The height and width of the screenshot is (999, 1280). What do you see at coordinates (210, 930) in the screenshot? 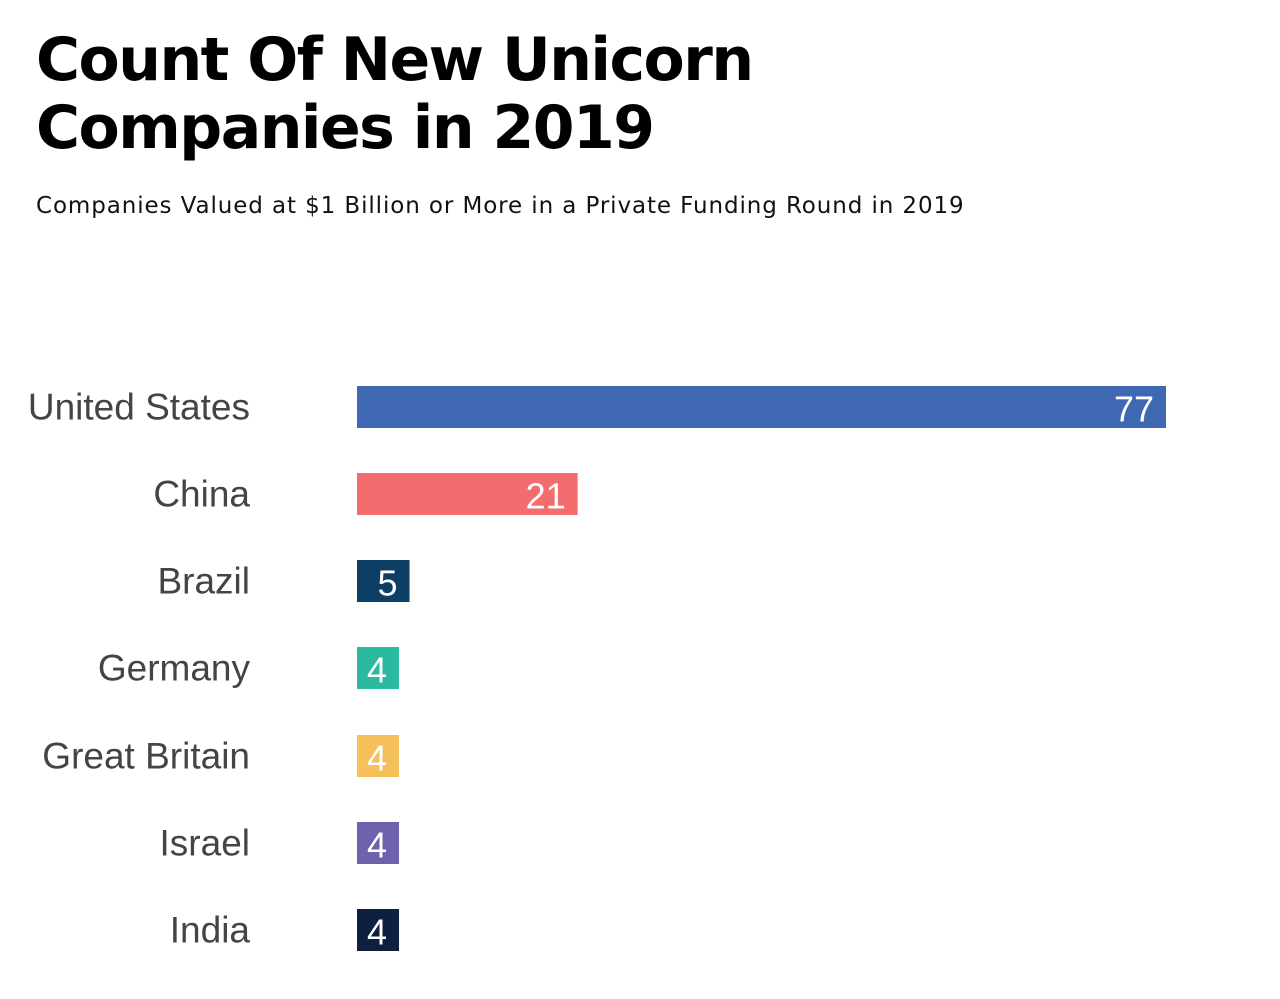
I see `category-label: India` at bounding box center [210, 930].